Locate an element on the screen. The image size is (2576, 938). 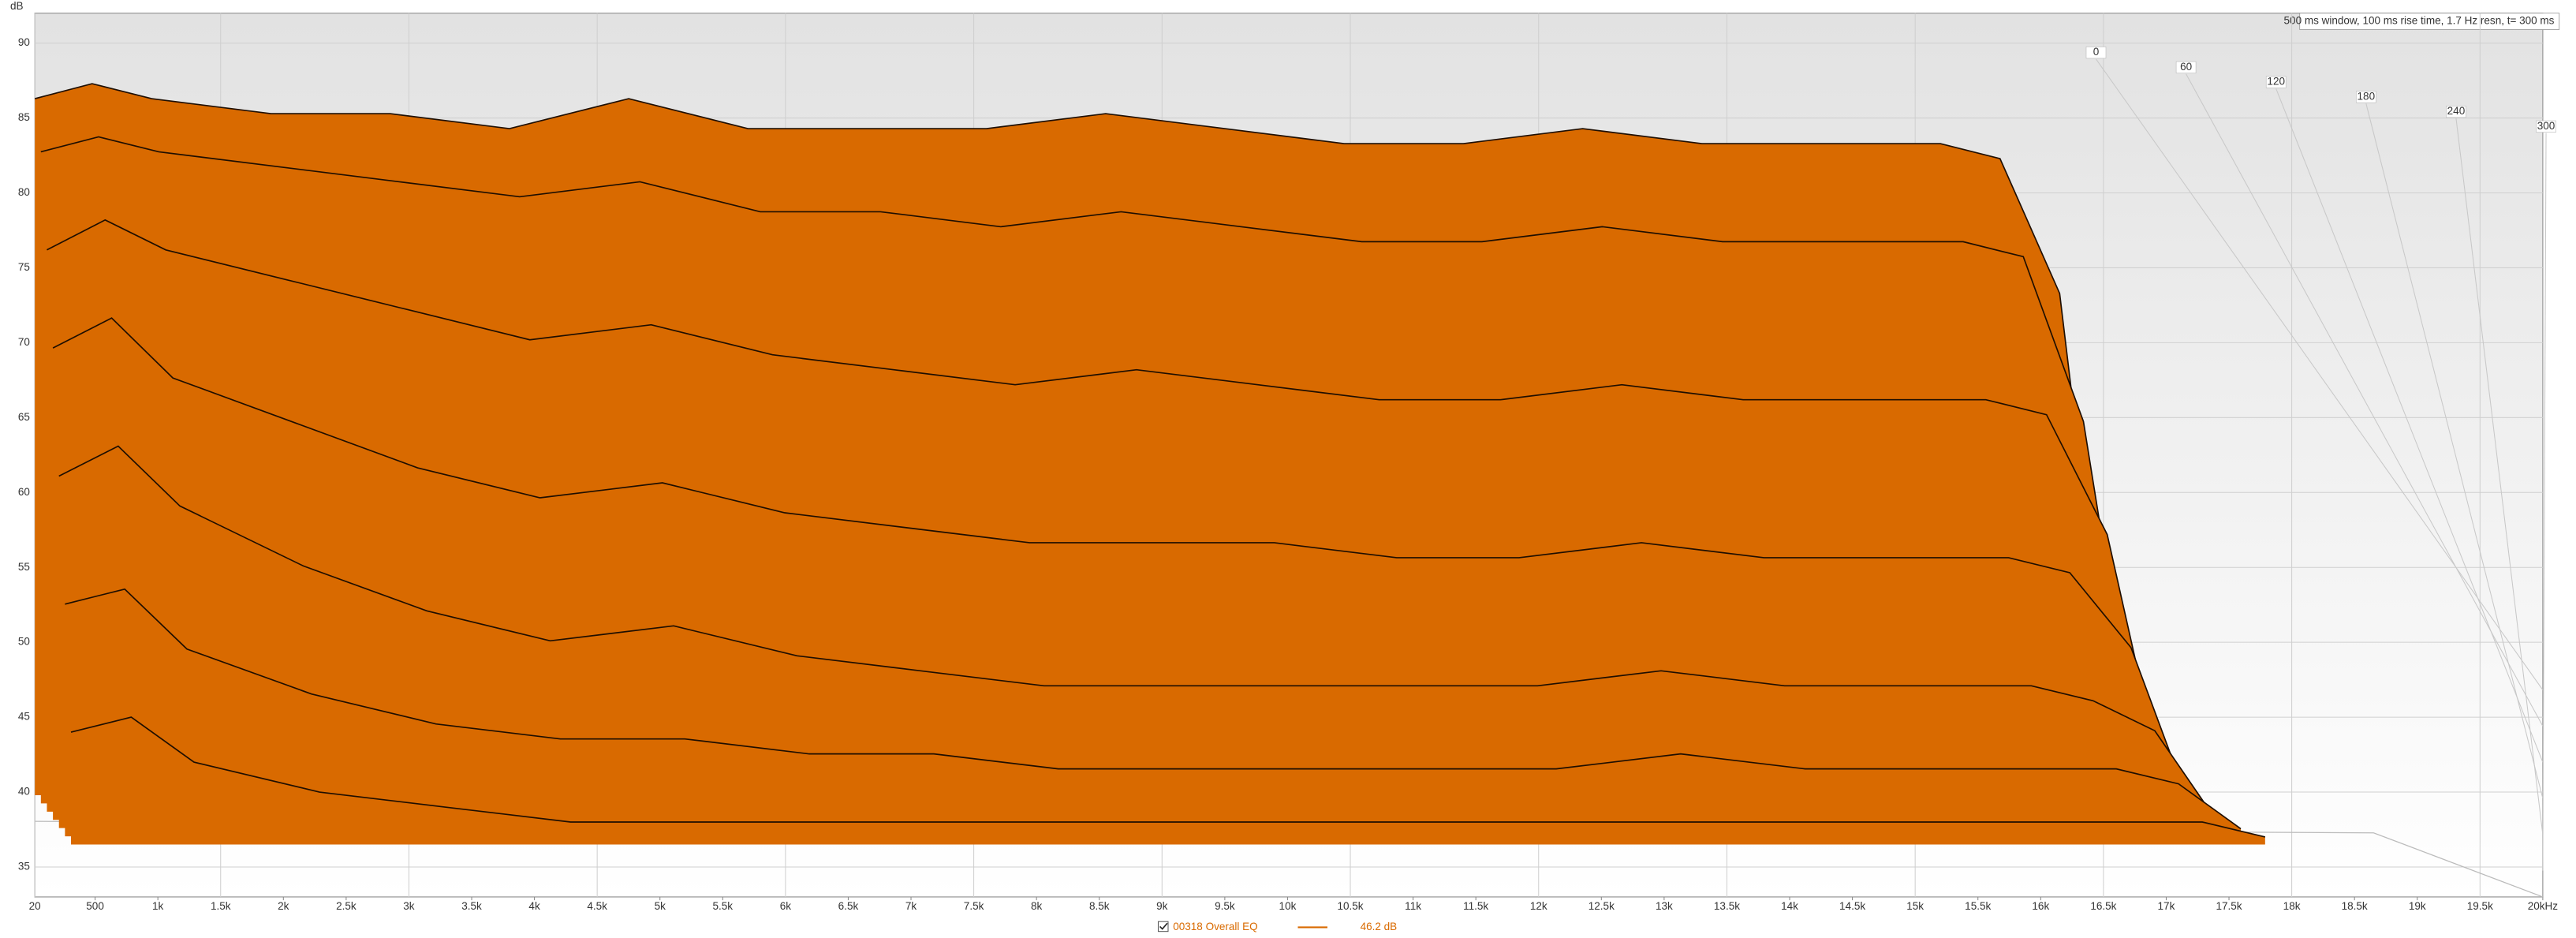
x-tick-label: 4.5k is located at coordinates (597, 906).